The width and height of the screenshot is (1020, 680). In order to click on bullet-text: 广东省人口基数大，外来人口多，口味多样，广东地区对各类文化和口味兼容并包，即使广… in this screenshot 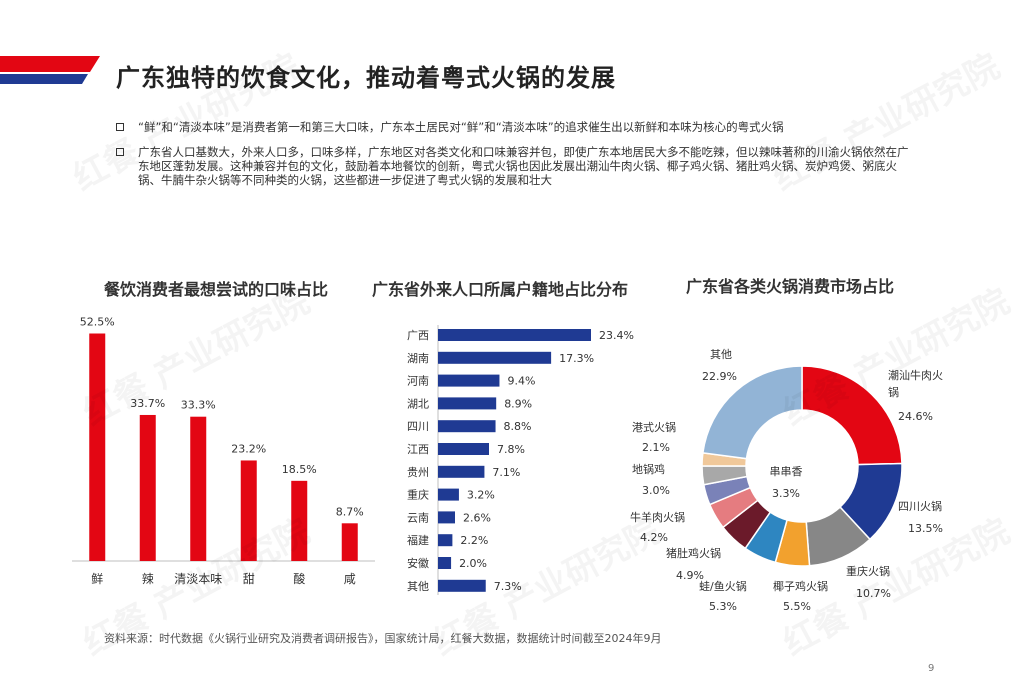, I will do `click(523, 166)`.